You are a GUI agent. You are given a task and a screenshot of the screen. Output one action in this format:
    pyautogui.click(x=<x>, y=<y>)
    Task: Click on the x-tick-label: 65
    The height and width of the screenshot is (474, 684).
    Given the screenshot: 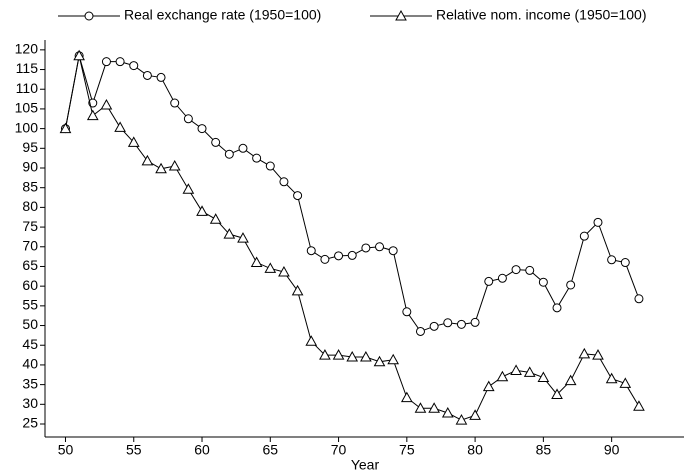 What is the action you would take?
    pyautogui.click(x=270, y=450)
    